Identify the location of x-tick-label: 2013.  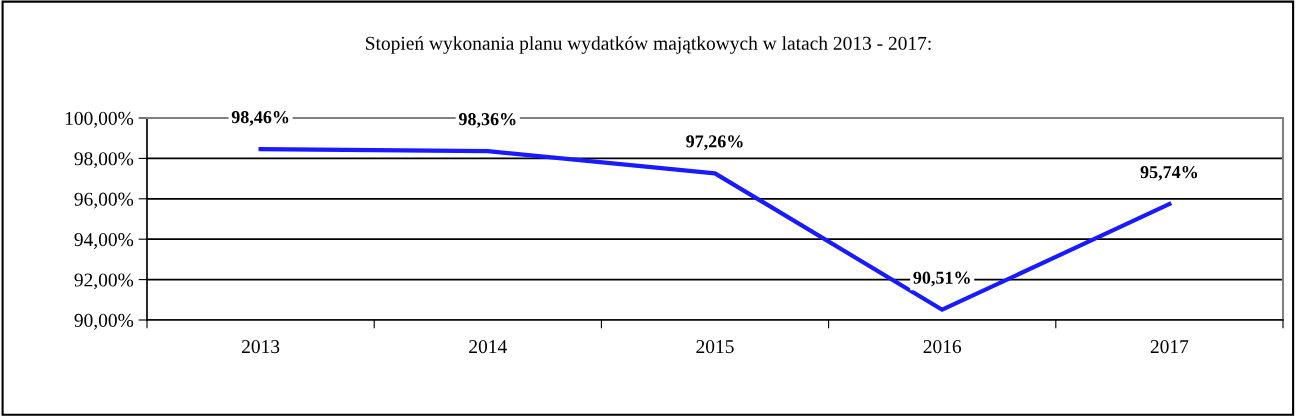
(261, 347).